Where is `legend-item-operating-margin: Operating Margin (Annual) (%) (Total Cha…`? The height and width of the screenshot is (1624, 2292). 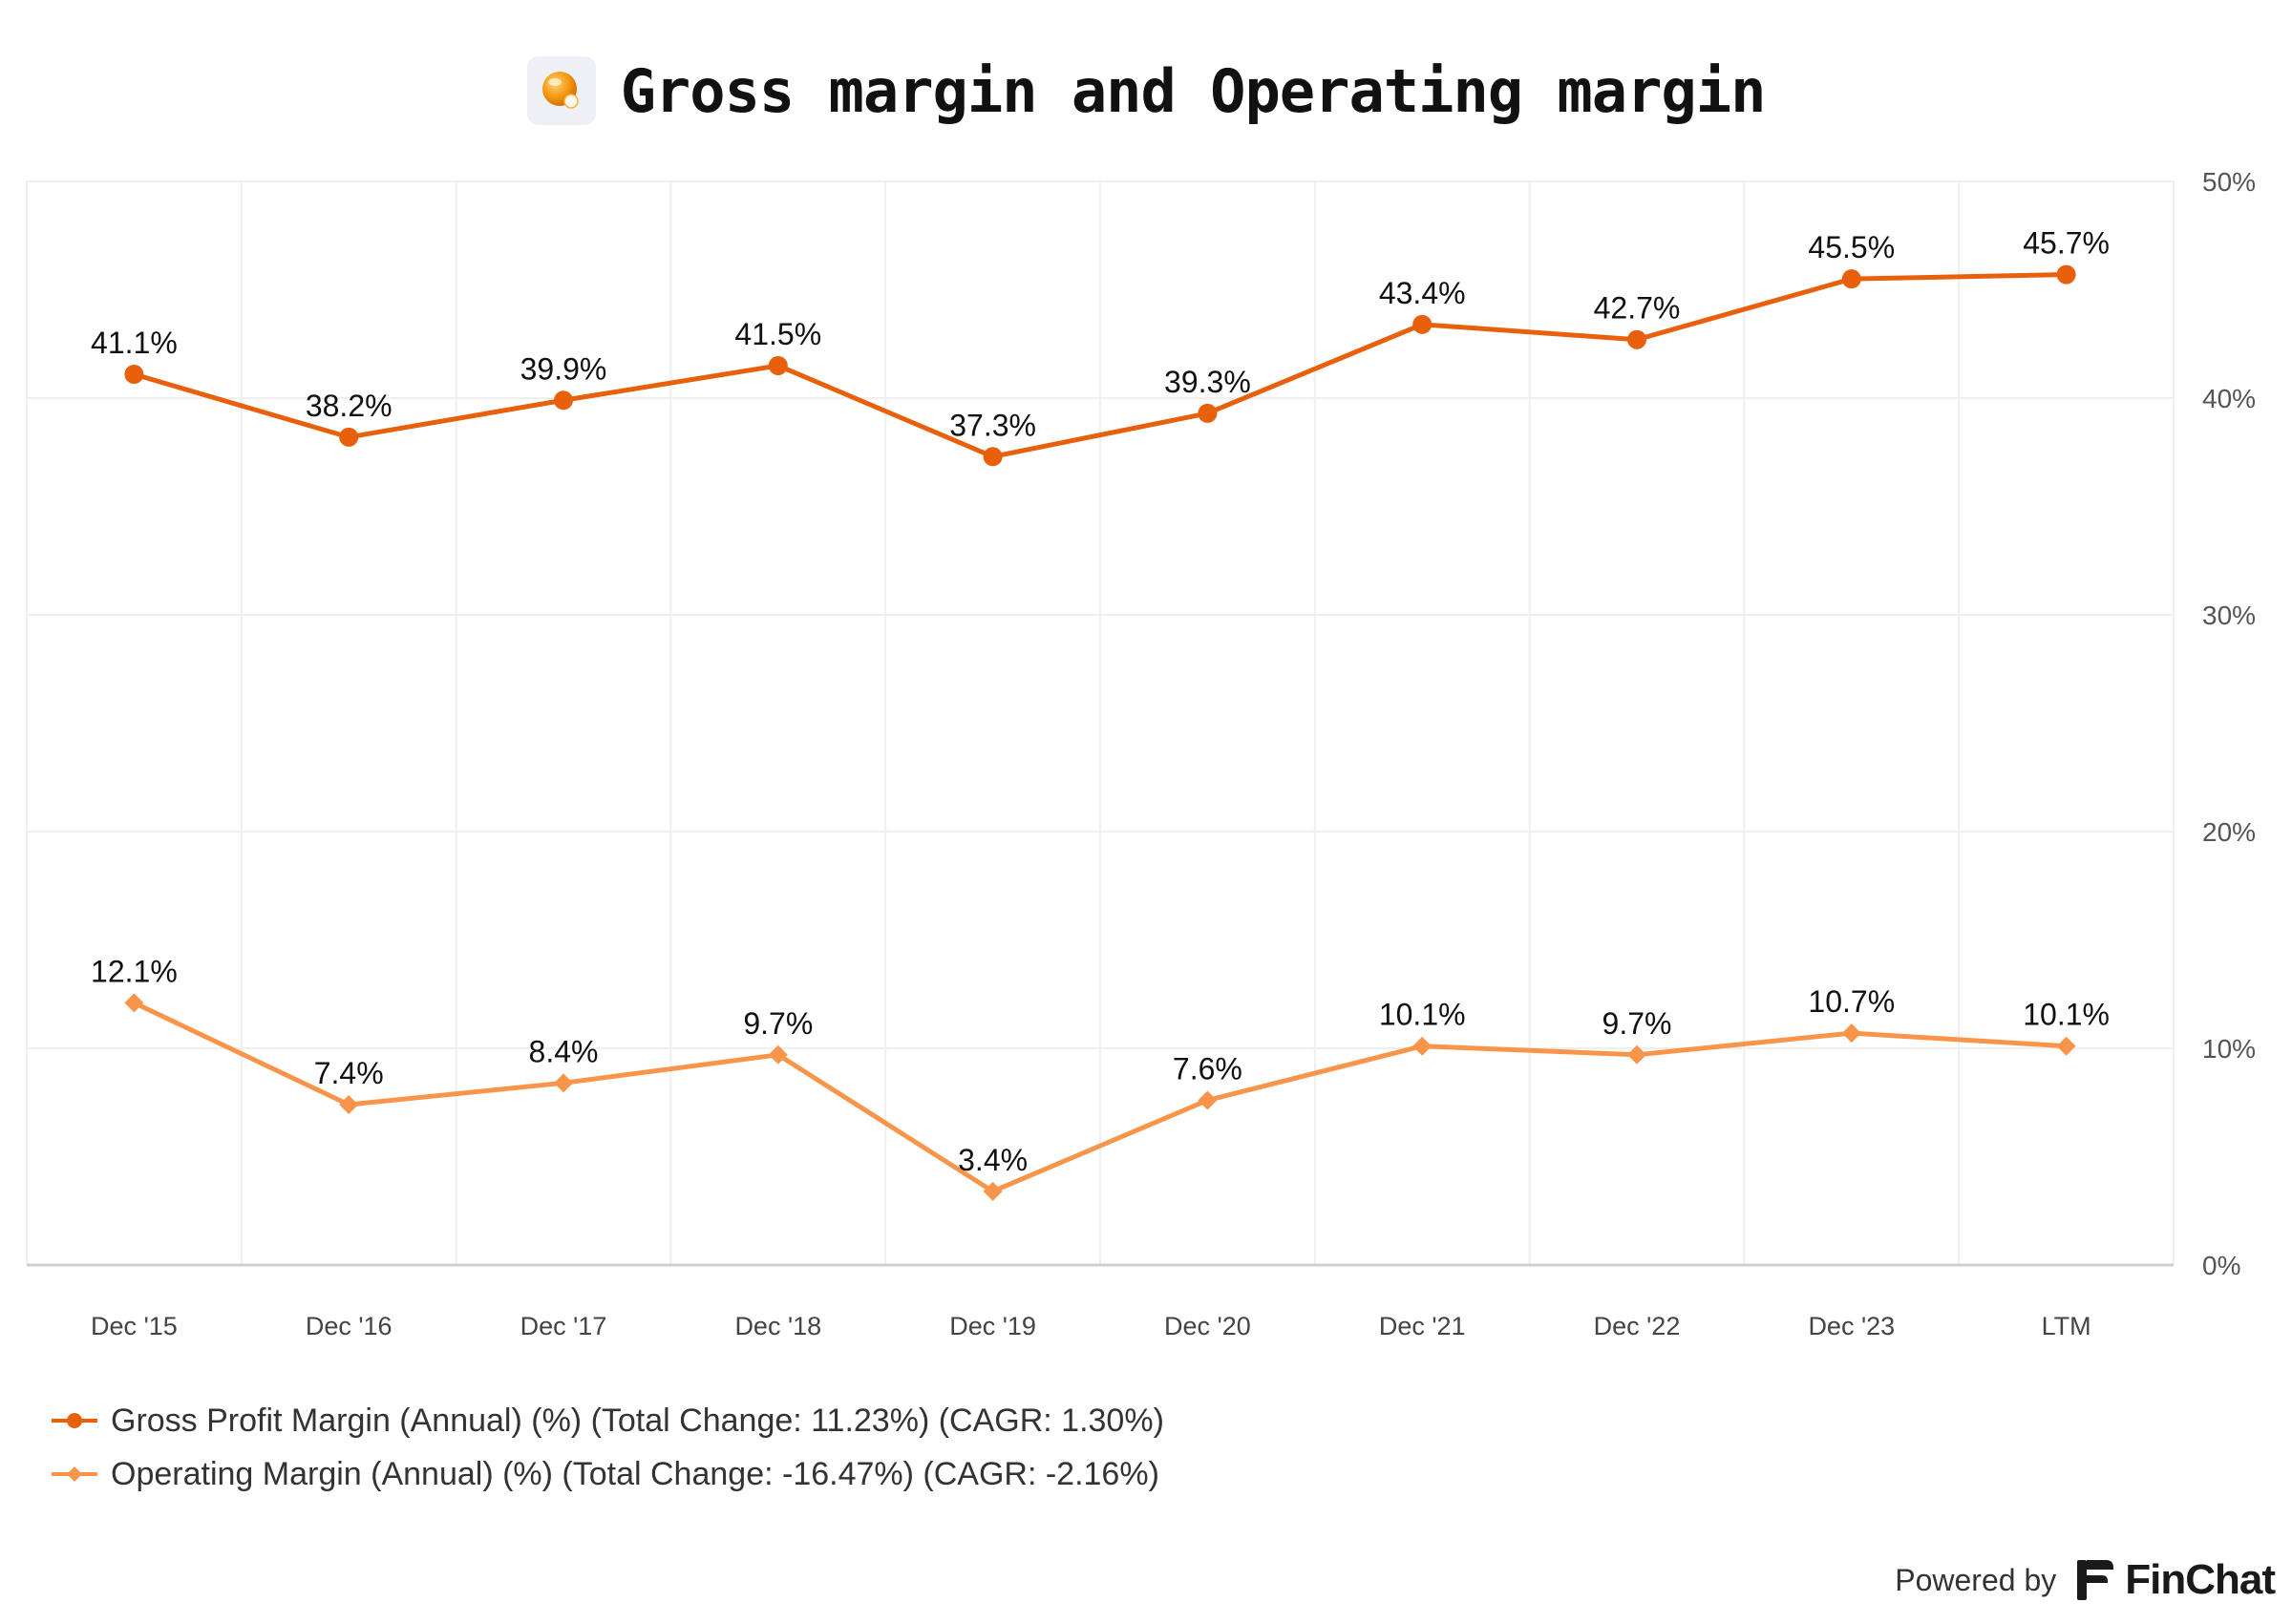 legend-item-operating-margin: Operating Margin (Annual) (%) (Total Cha… is located at coordinates (607, 1474).